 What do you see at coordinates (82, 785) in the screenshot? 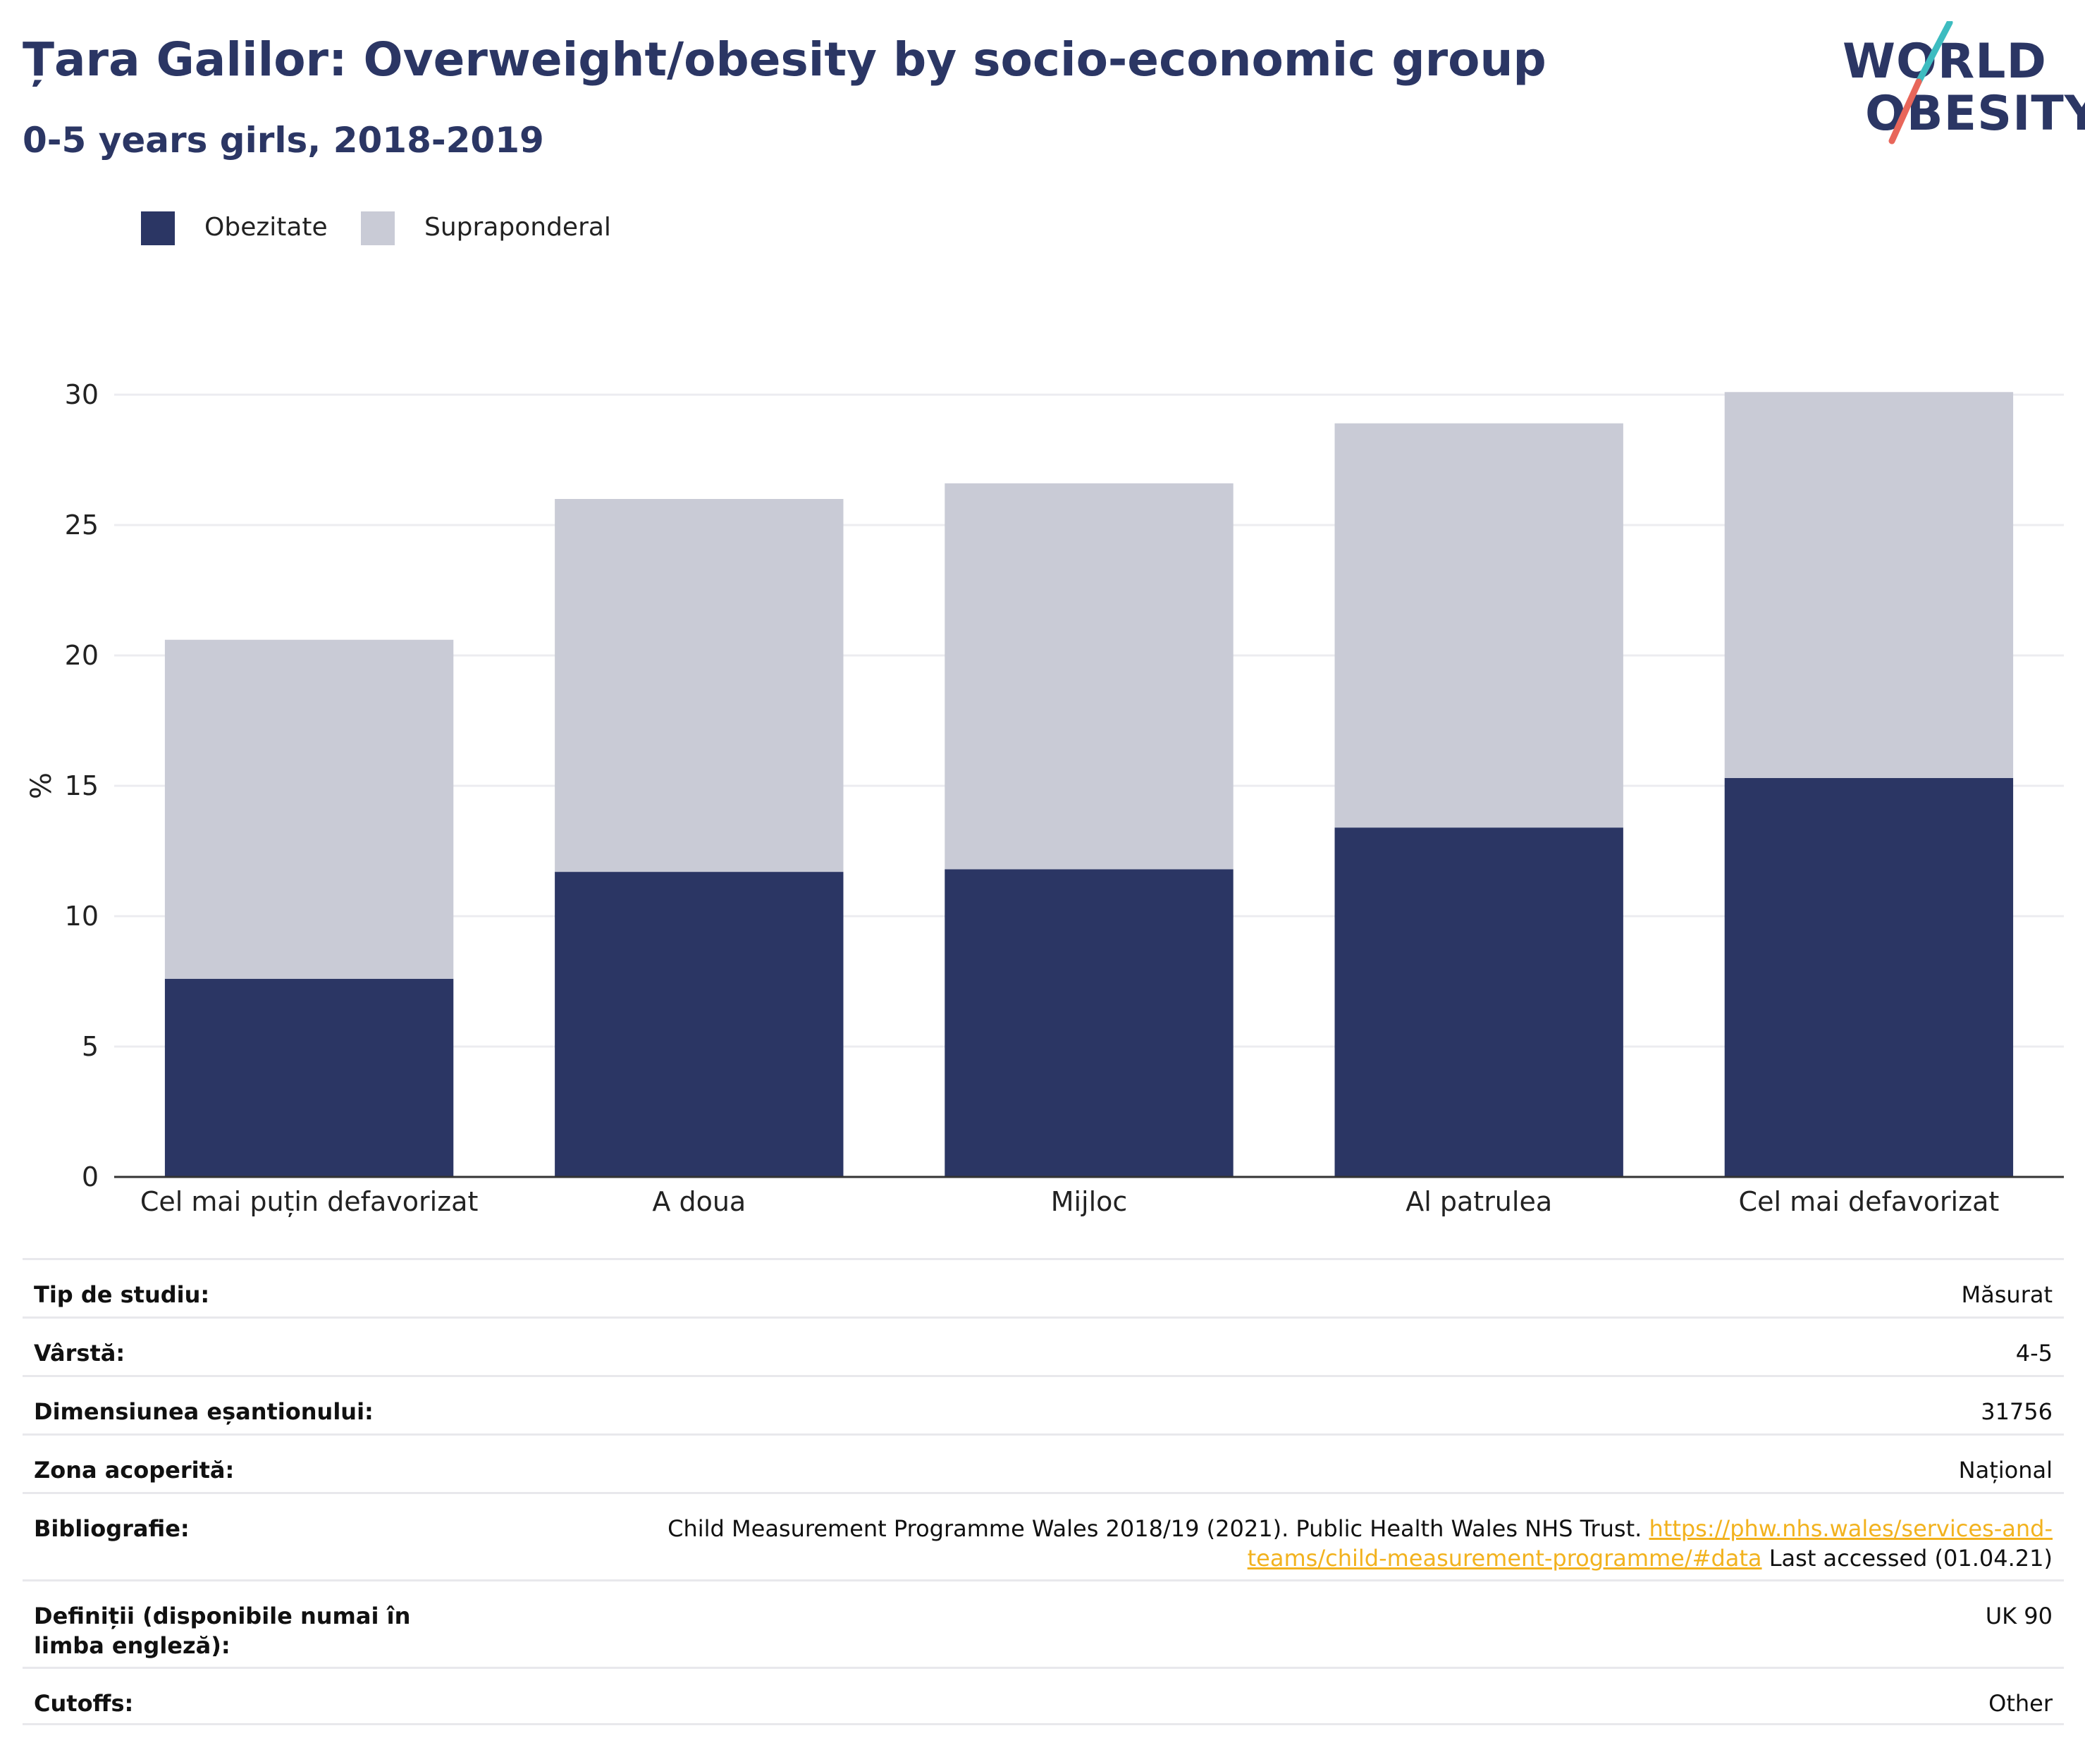
I see `y-tick-label: 15` at bounding box center [82, 785].